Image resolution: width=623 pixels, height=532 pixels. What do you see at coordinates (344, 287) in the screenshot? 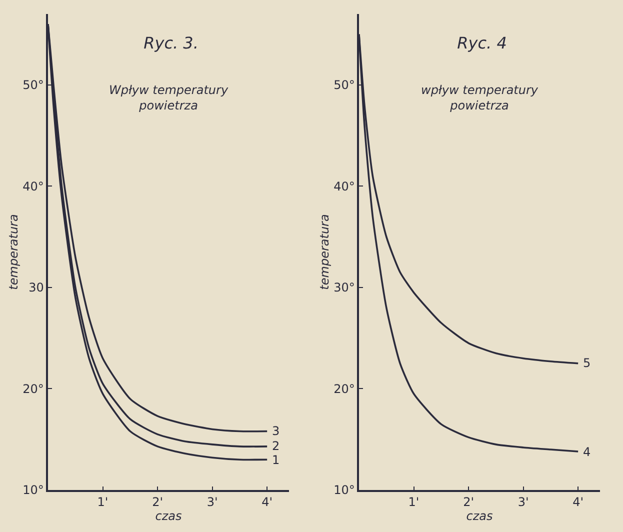
I see `y-tick-label: 30°` at bounding box center [344, 287].